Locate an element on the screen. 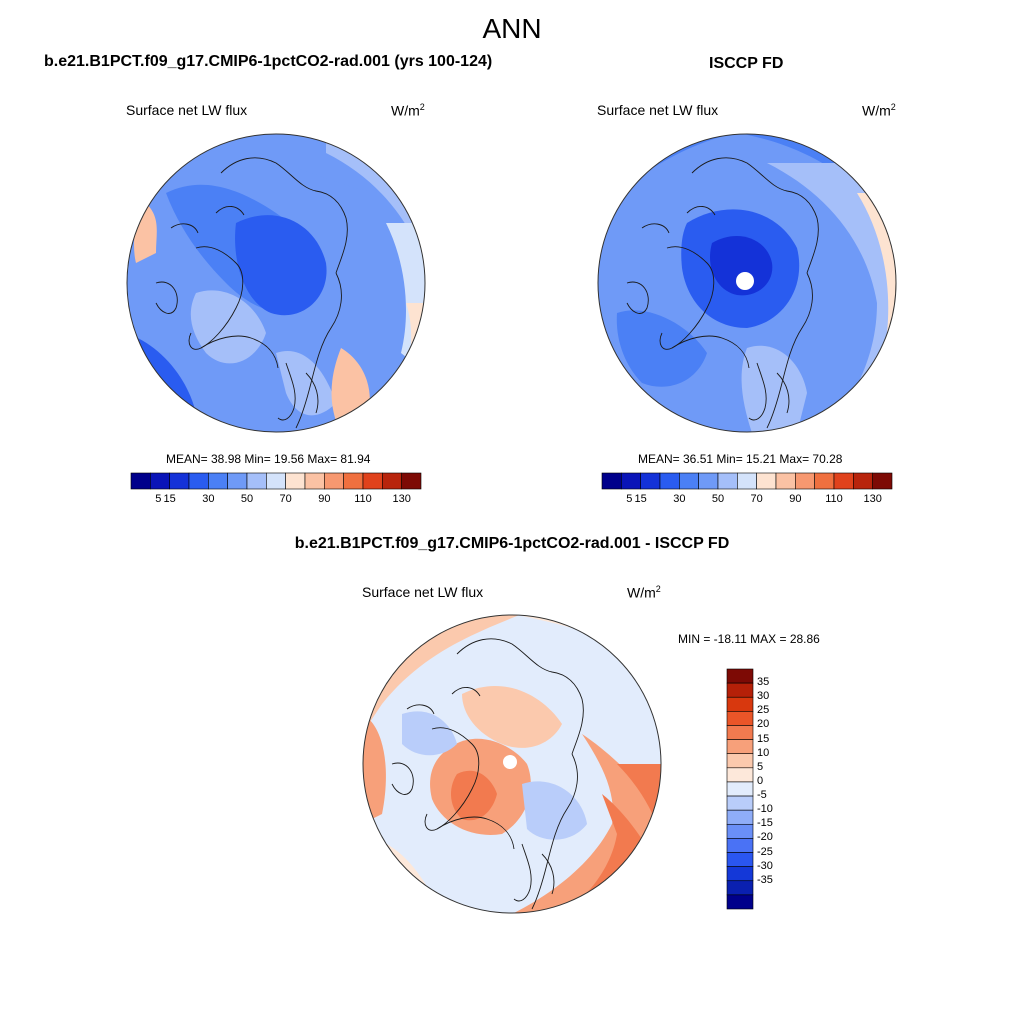  diff-stats: MIN = -18.11 MAX = 28.86 is located at coordinates (749, 639).